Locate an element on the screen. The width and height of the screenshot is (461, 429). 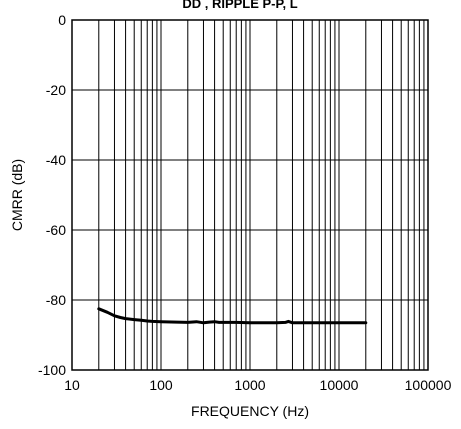
chart-title-clipped: DD , RIPPLE P-P, L is located at coordinates (239, 5).